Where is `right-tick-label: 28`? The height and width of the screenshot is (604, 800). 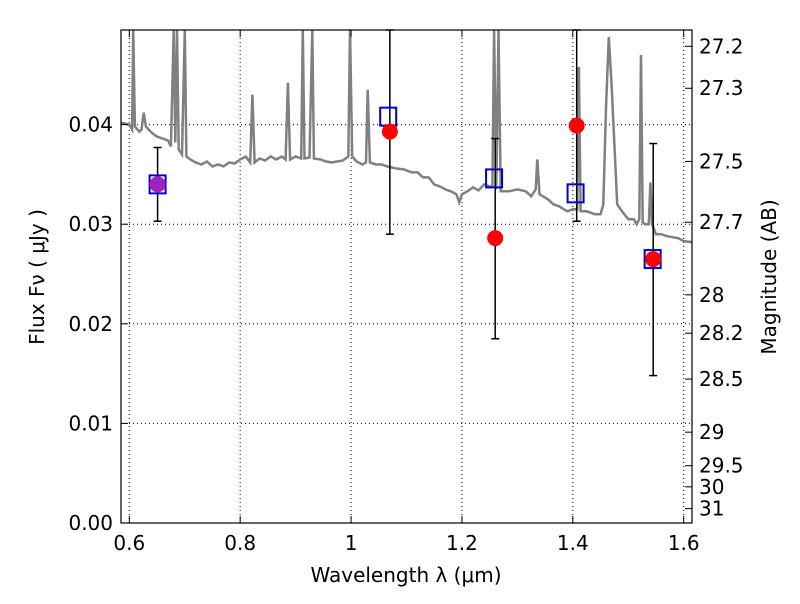 right-tick-label: 28 is located at coordinates (711, 295).